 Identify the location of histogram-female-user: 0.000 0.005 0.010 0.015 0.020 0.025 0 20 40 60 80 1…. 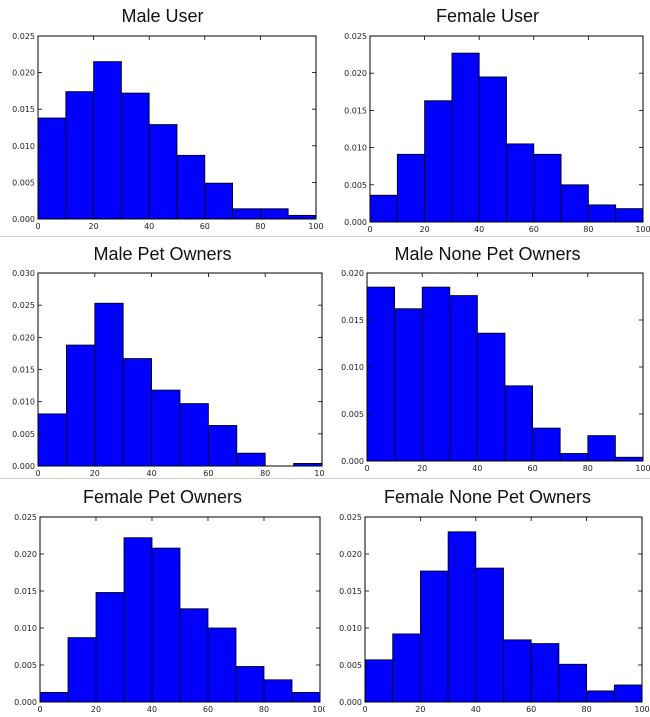
(497, 133).